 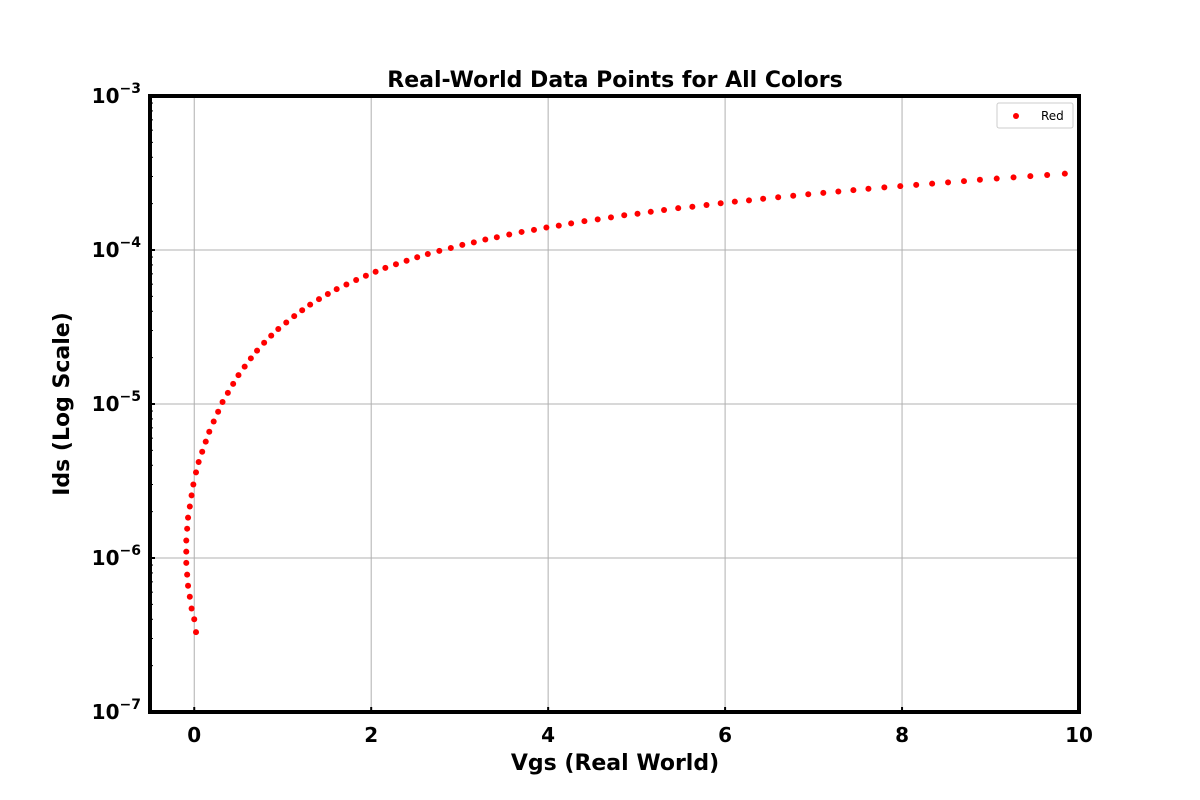 I want to click on legend: Red, so click(x=1035, y=115).